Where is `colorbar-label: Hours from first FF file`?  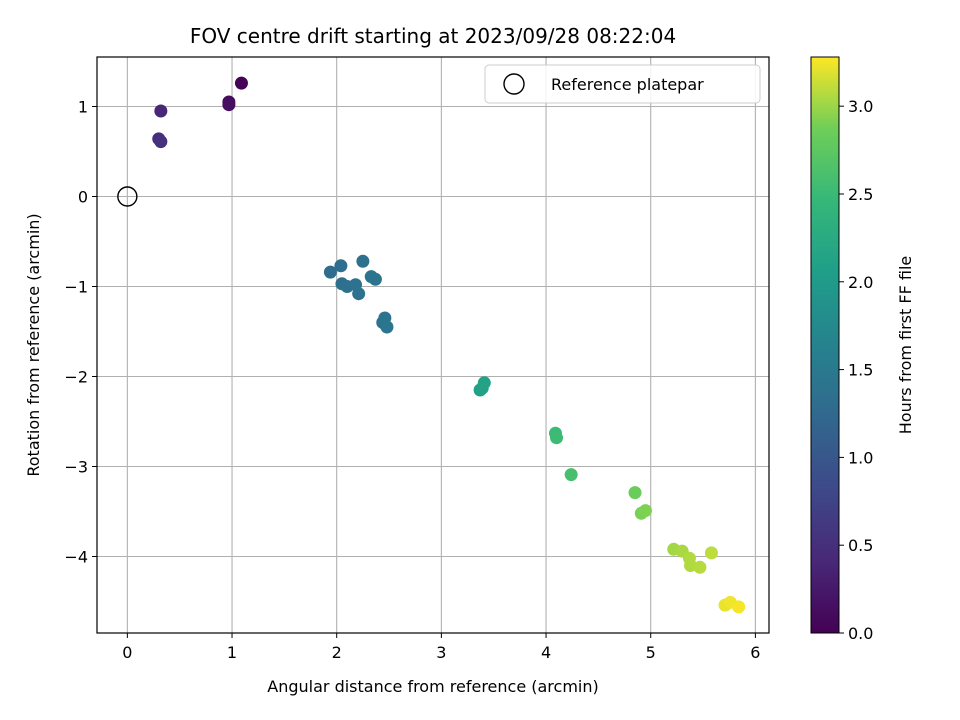
colorbar-label: Hours from first FF file is located at coordinates (905, 345).